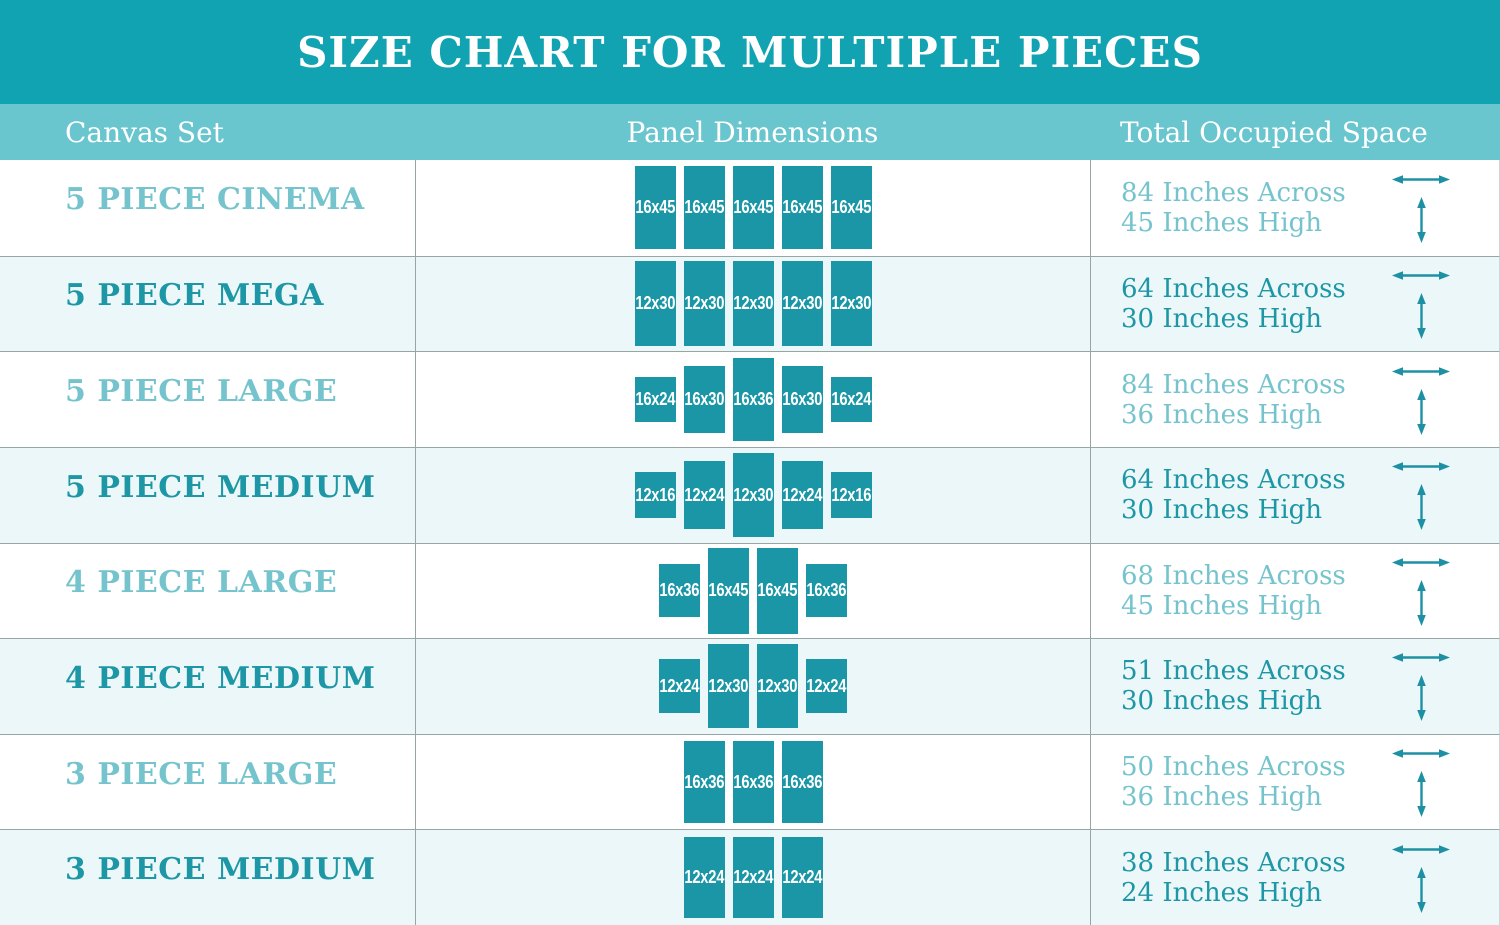  Describe the element at coordinates (1241, 782) in the screenshot. I see `total-space-text: 50 Inches Across 36 Inches High` at that location.